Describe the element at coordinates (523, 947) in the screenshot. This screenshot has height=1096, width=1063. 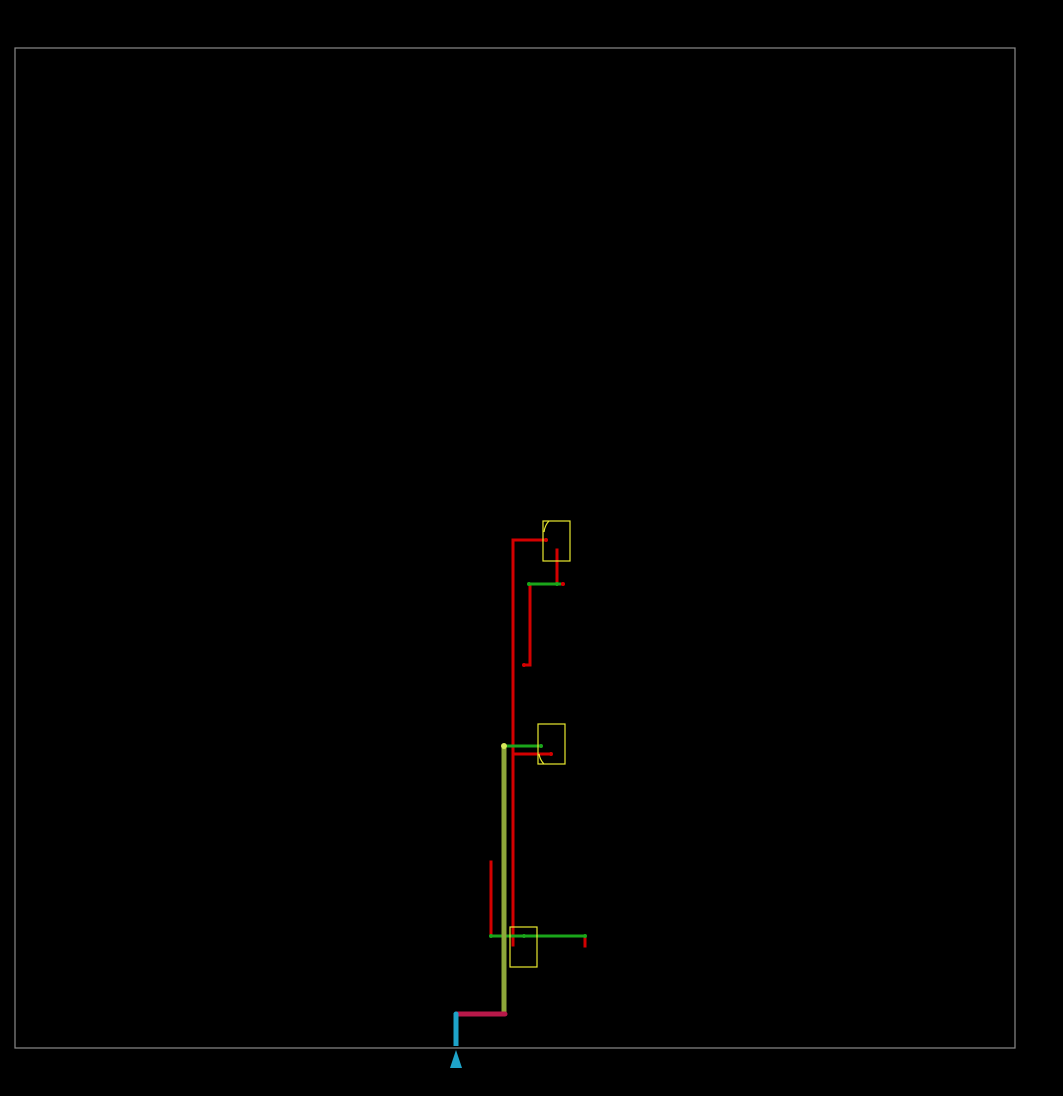
I see `lower-fixture-icon` at that location.